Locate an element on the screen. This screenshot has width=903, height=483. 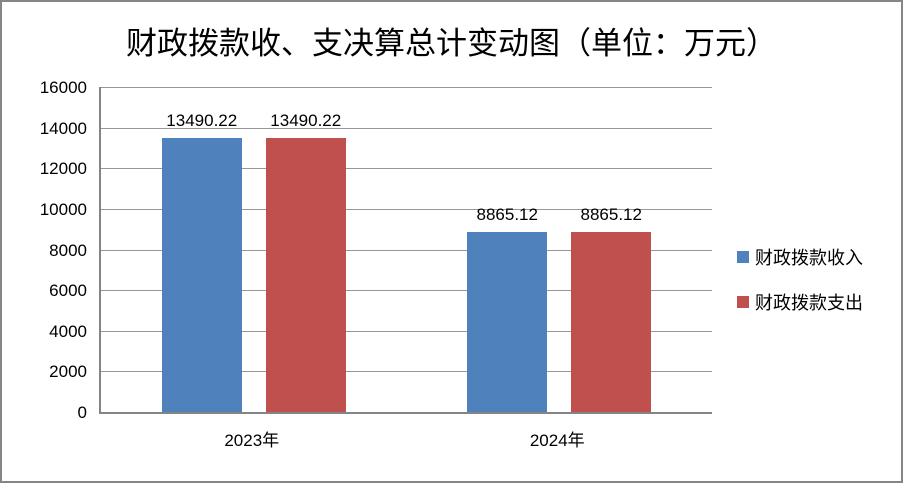
y-axis: 0 2000 4000 6000 8000 10000 12000 14000 16000 is located at coordinates (44, 250).